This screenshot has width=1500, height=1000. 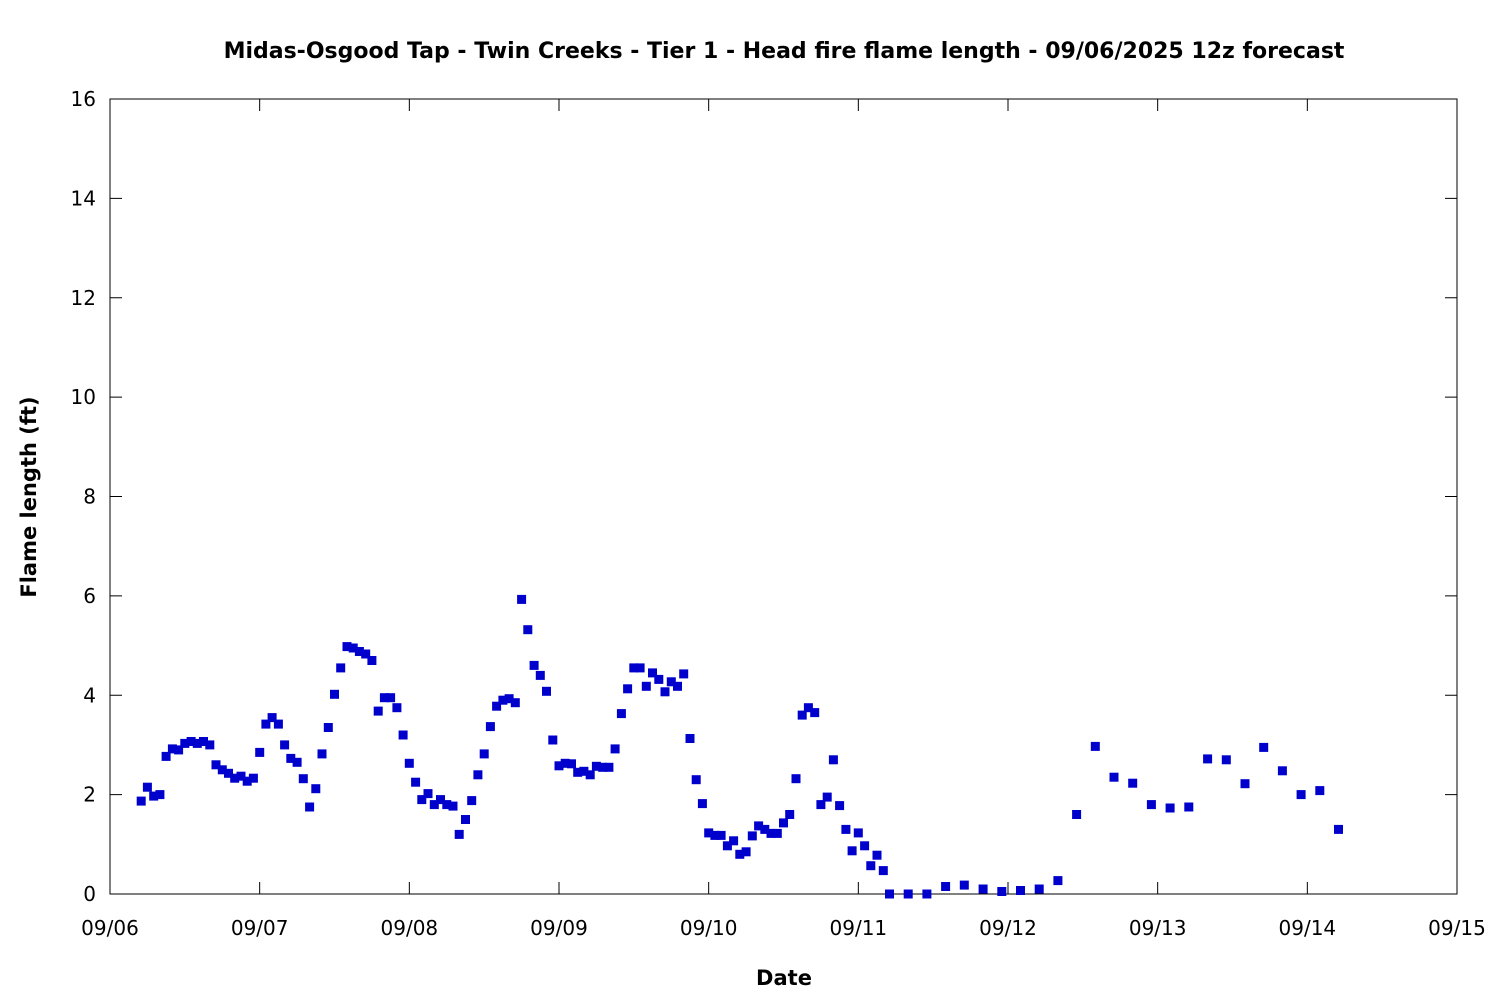 I want to click on y-tick-label: 10, so click(x=83, y=397).